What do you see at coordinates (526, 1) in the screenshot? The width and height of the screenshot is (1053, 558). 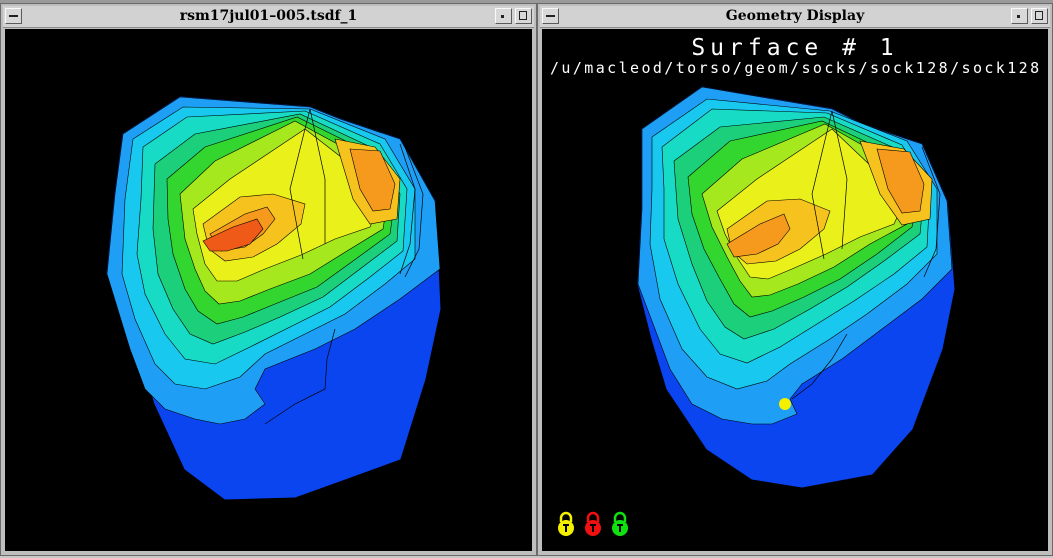 I see `desktop-strip` at bounding box center [526, 1].